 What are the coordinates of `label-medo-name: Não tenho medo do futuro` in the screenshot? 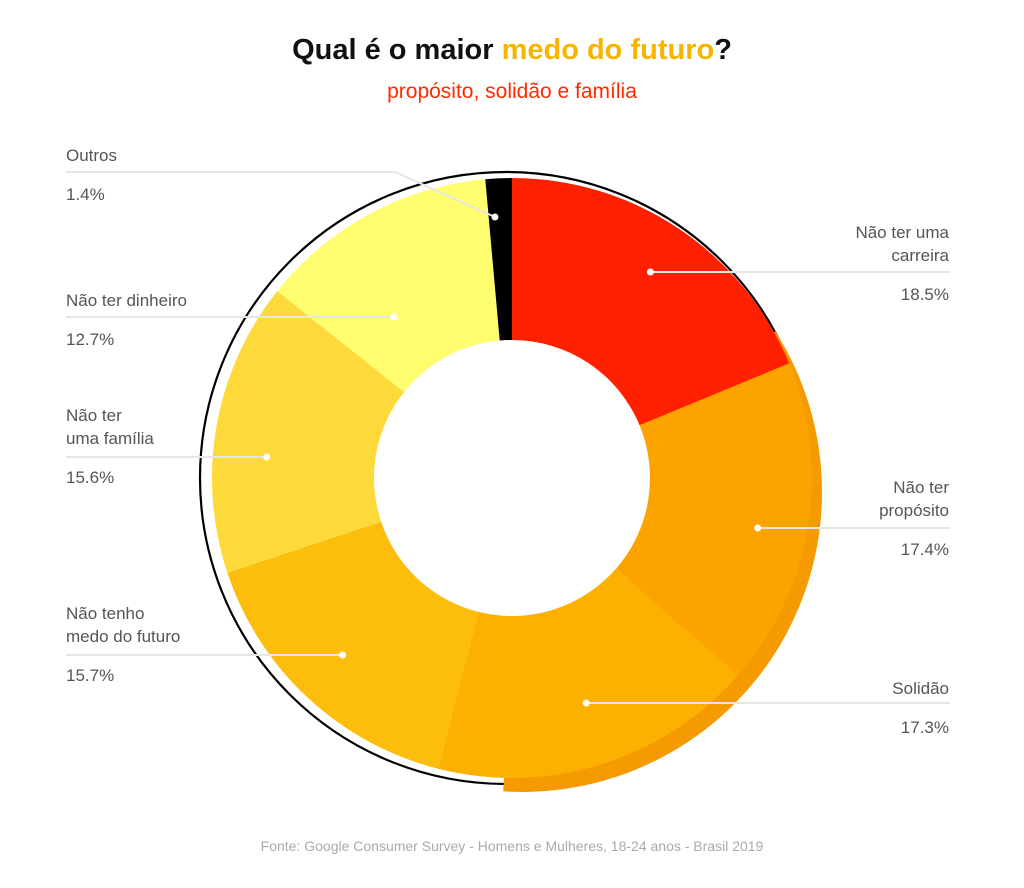 It's located at (123, 625).